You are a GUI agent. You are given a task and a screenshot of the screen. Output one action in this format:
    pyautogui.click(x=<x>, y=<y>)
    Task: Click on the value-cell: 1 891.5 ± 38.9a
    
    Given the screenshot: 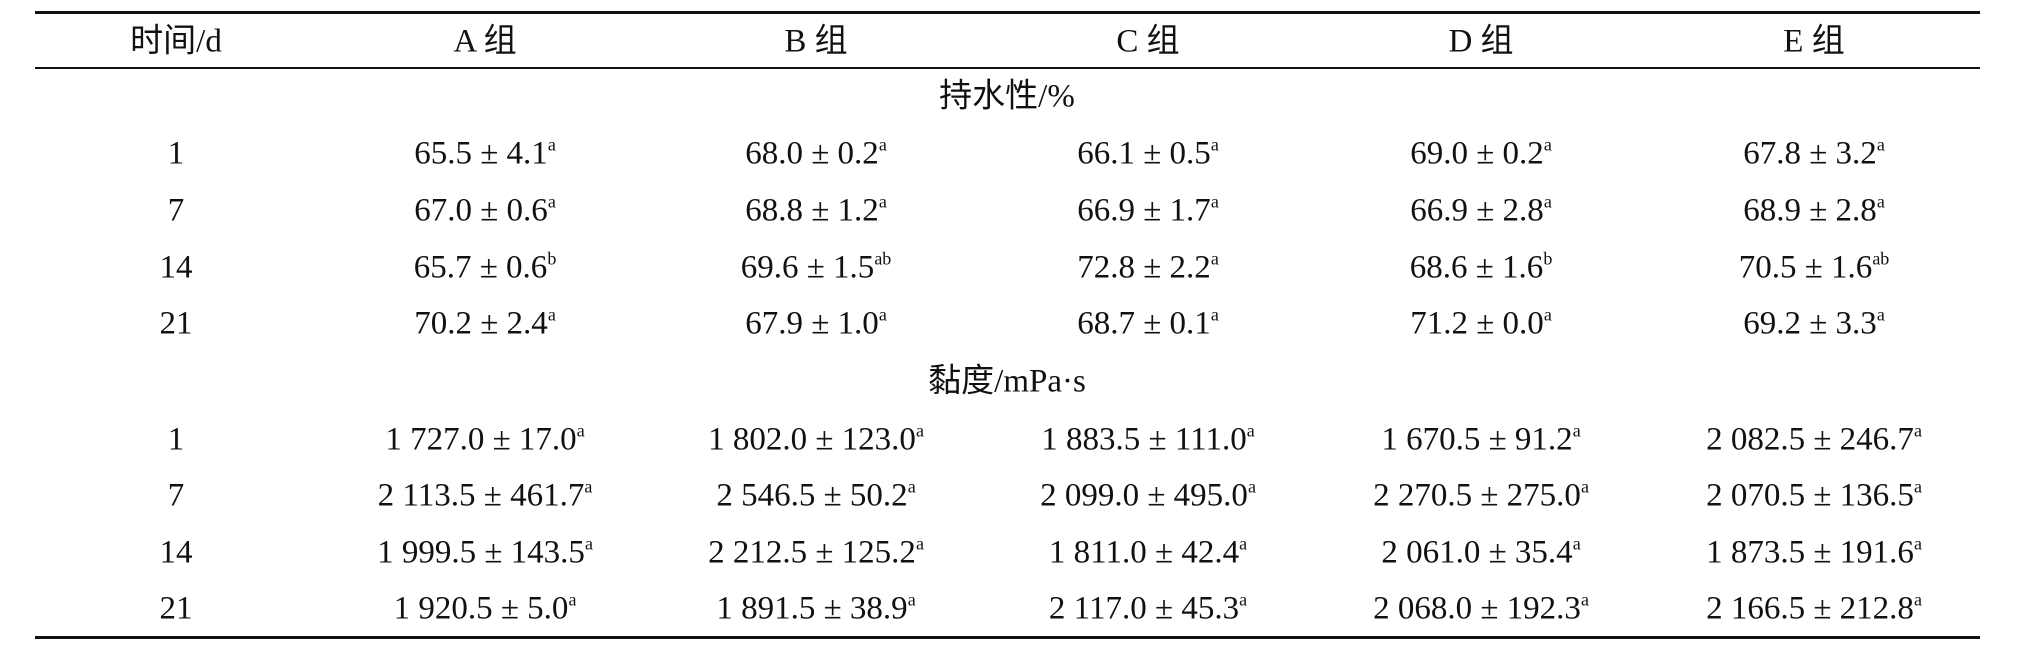 What is the action you would take?
    pyautogui.click(x=815, y=608)
    